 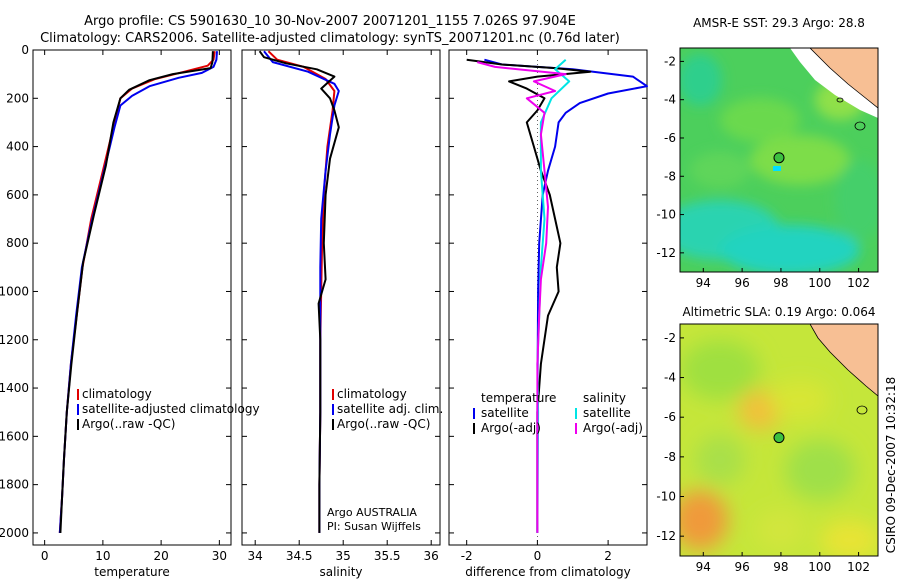 What do you see at coordinates (763, 452) in the screenshot?
I see `sla-map-axes: 94 96 98 100 102 -2 -4 -6 -8 -10 -12` at bounding box center [763, 452].